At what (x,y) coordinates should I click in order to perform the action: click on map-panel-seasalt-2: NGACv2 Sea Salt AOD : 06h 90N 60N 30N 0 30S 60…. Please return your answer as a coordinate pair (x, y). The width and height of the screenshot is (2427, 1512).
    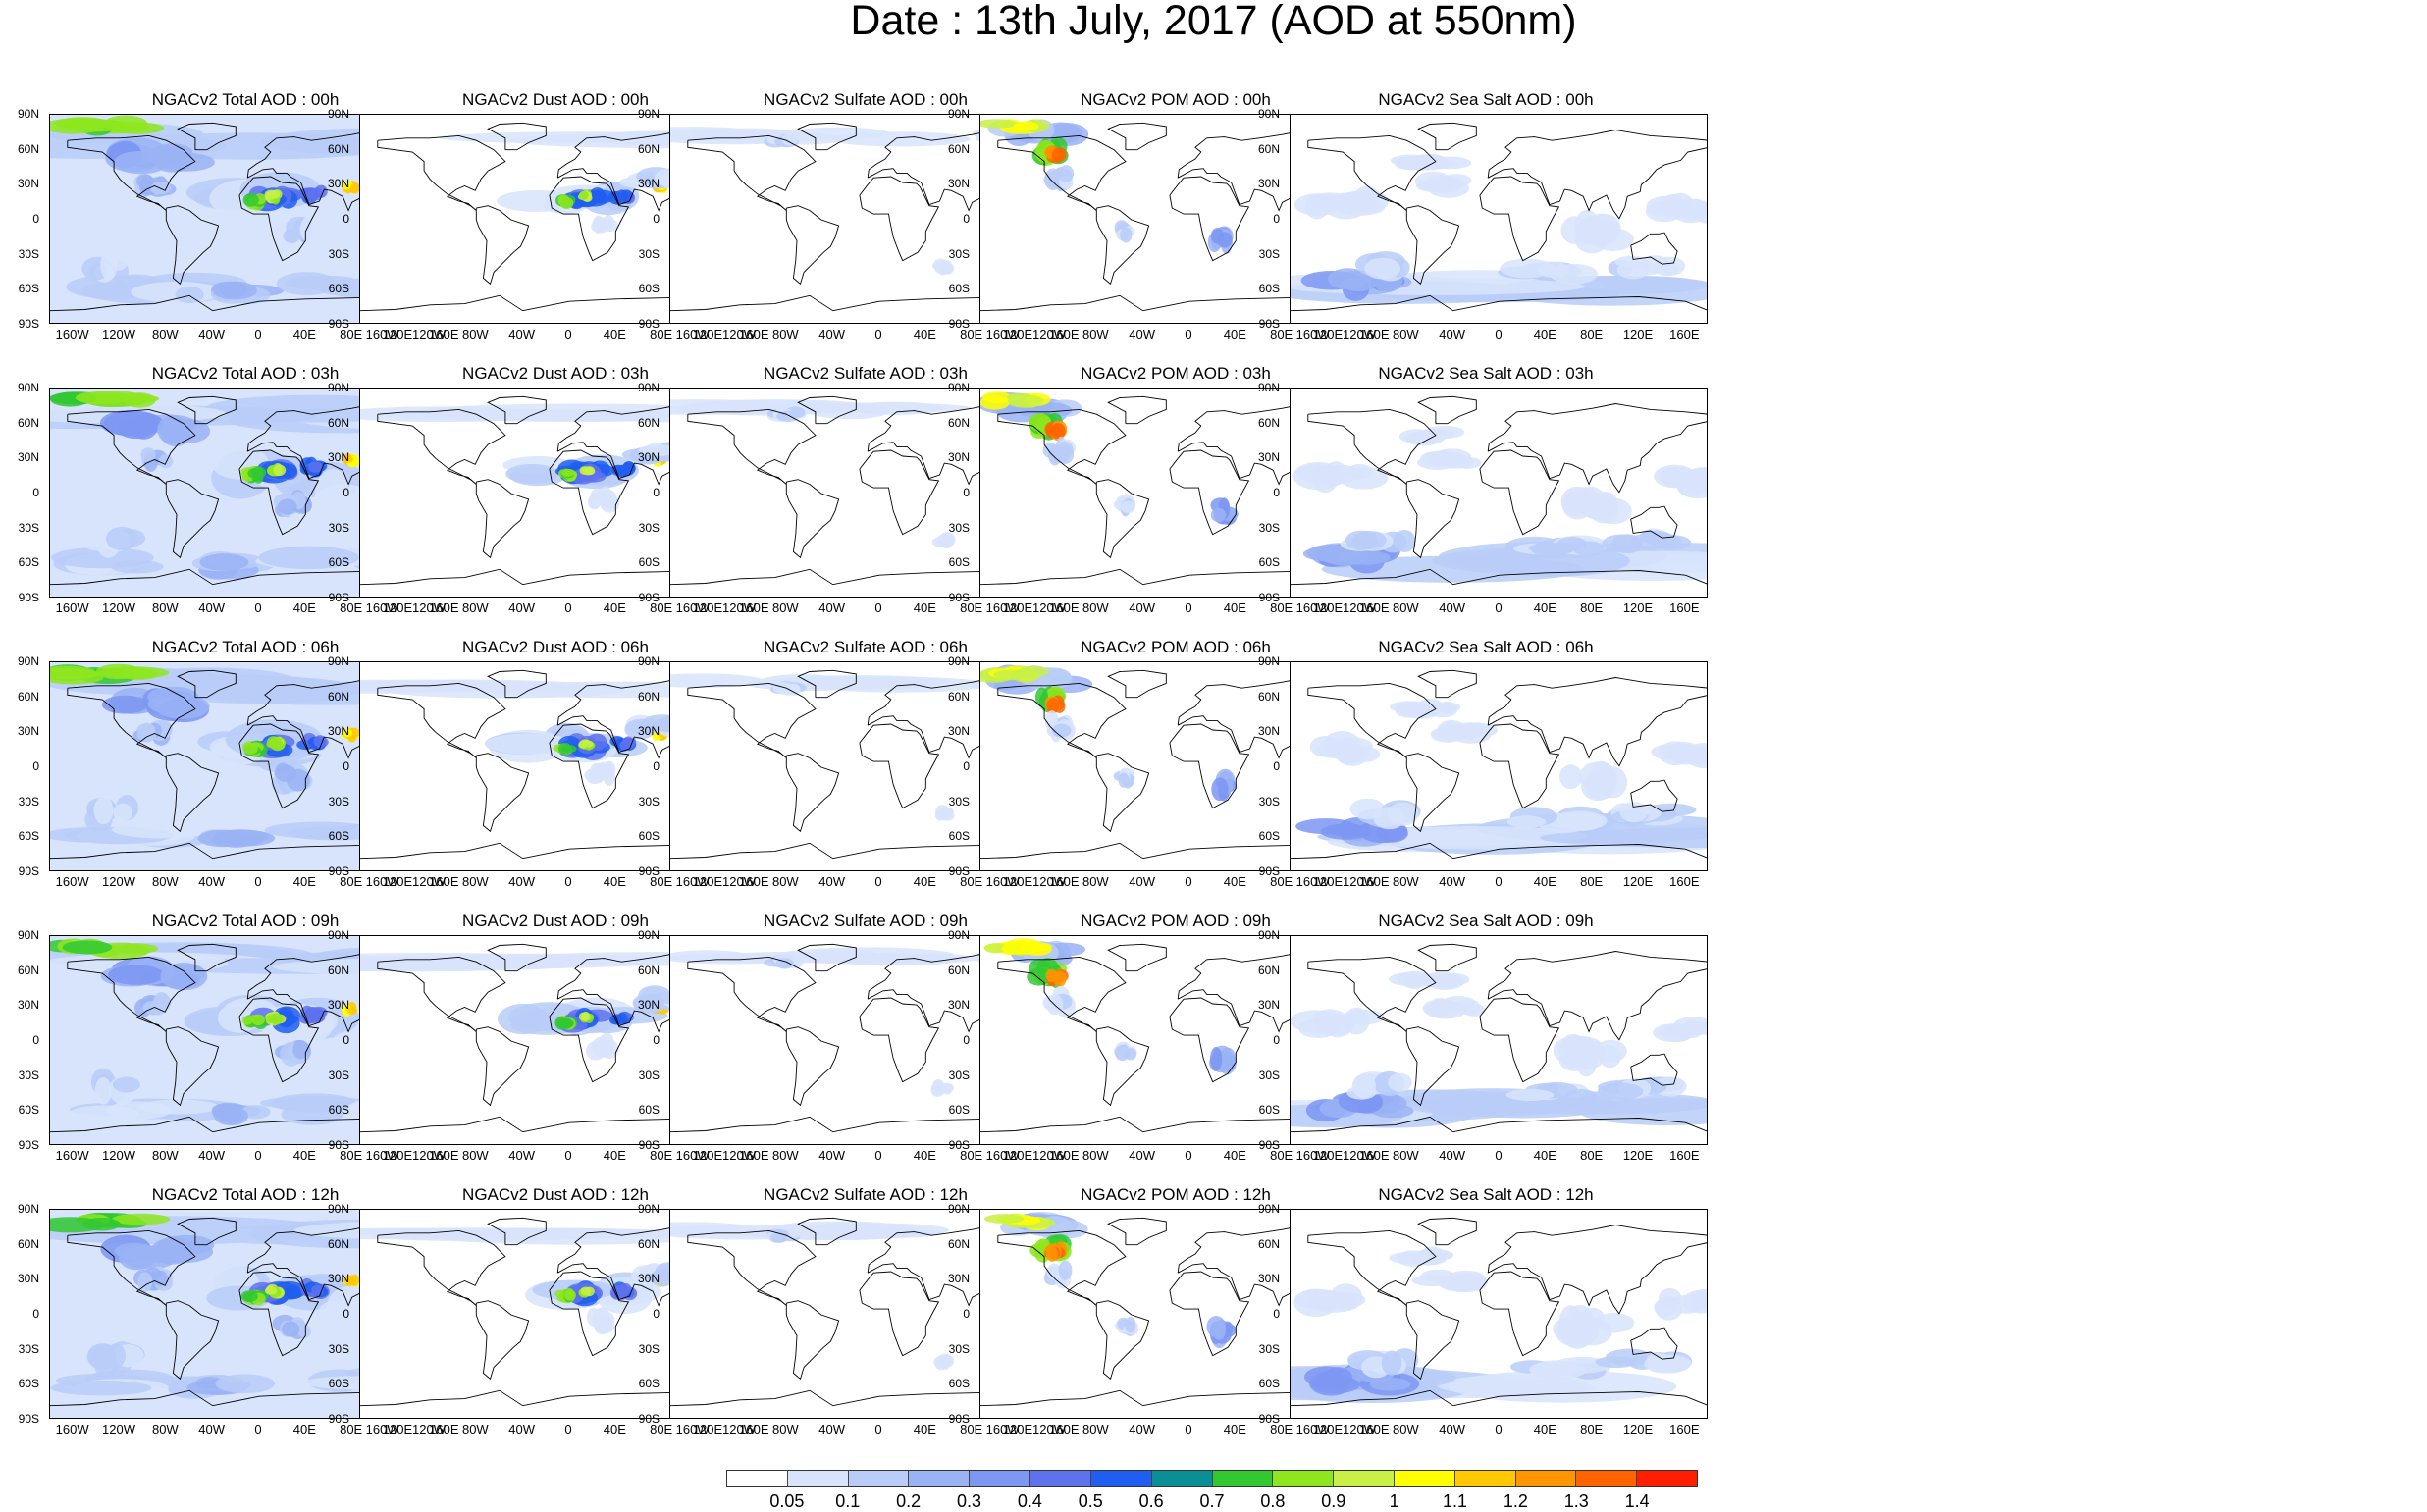
    Looking at the image, I should click on (1485, 776).